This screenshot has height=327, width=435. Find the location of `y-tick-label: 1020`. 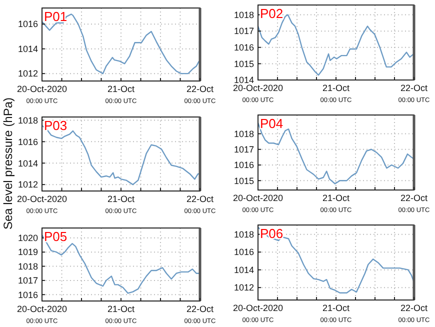

y-tick-label: 1020 is located at coordinates (28, 238).